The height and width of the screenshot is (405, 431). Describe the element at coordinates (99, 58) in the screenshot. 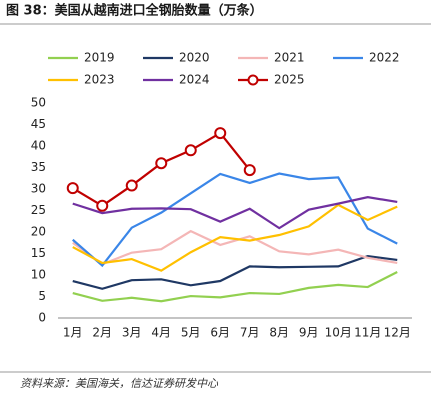

I see `legend-label: 2019` at that location.